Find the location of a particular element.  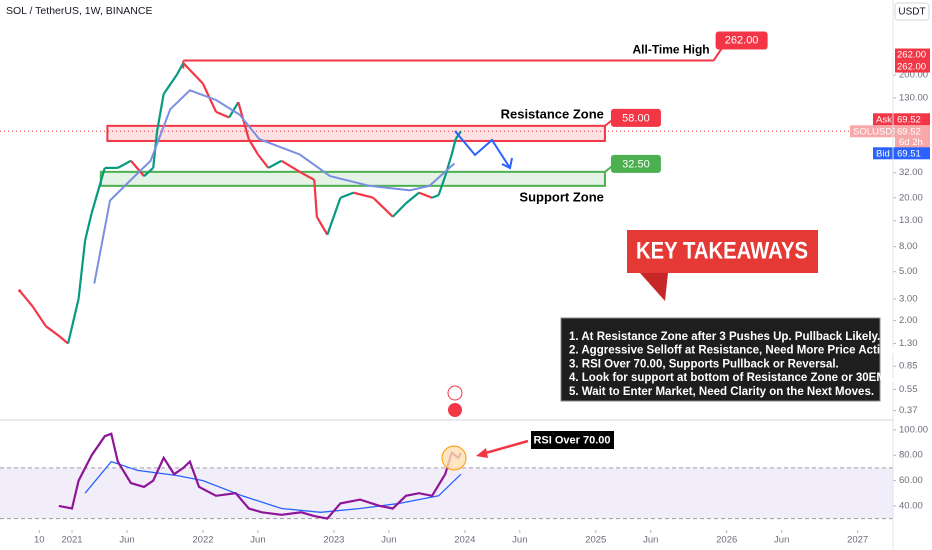

y-tick-label: 130.00 is located at coordinates (913, 97).